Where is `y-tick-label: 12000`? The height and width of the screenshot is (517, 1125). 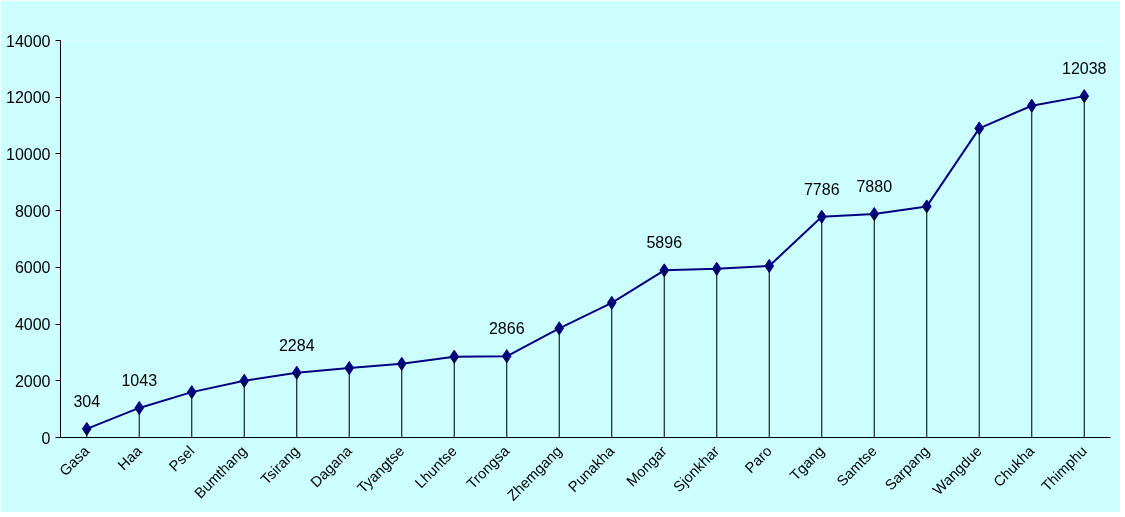
y-tick-label: 12000 is located at coordinates (28, 98).